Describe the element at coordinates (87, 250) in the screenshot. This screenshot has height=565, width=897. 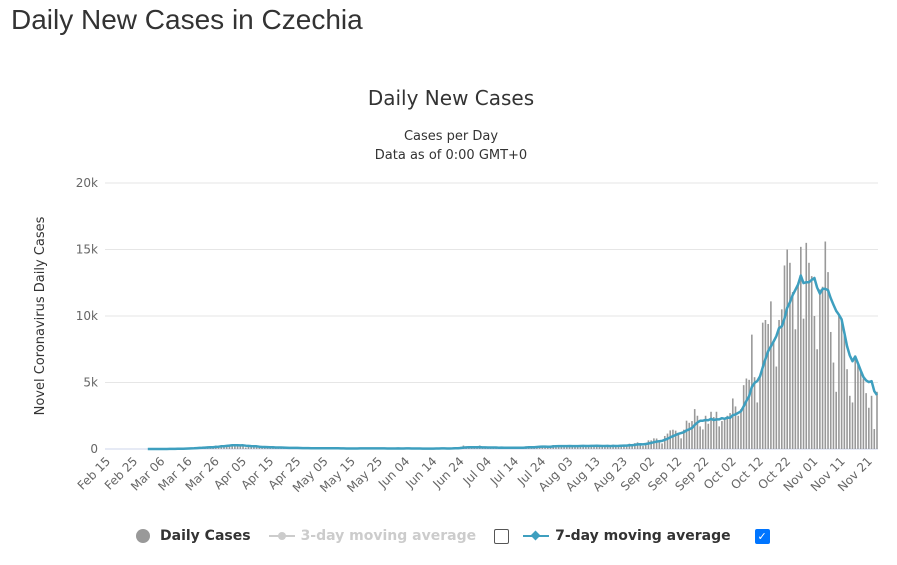
I see `y-tick-label: 15k` at that location.